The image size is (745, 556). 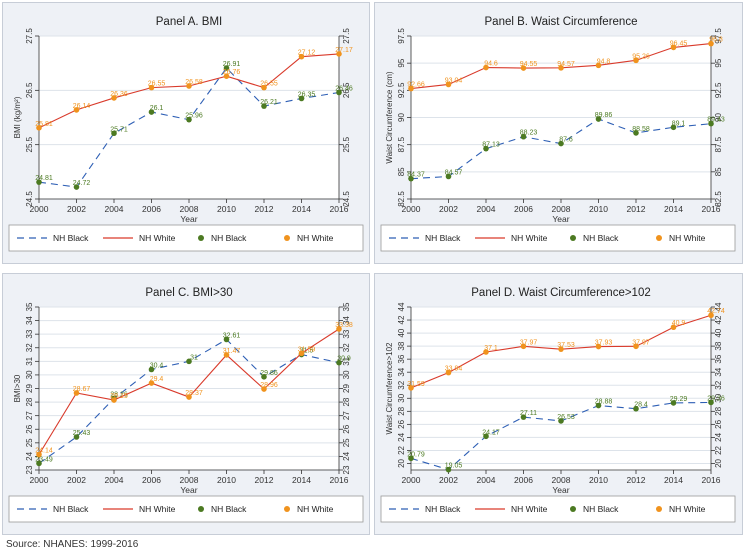 I want to click on data-label: 32.61, so click(x=232, y=335).